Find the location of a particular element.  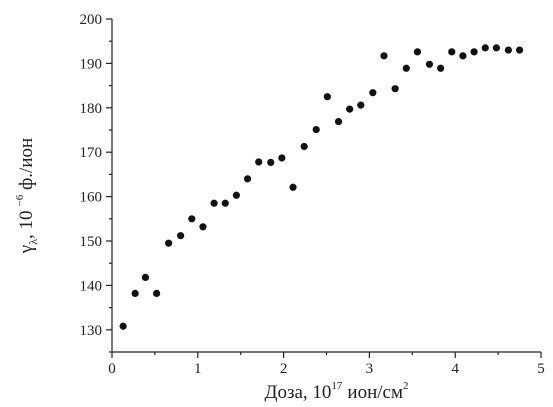

x-axis-title-unit-power: 2 is located at coordinates (406, 386).